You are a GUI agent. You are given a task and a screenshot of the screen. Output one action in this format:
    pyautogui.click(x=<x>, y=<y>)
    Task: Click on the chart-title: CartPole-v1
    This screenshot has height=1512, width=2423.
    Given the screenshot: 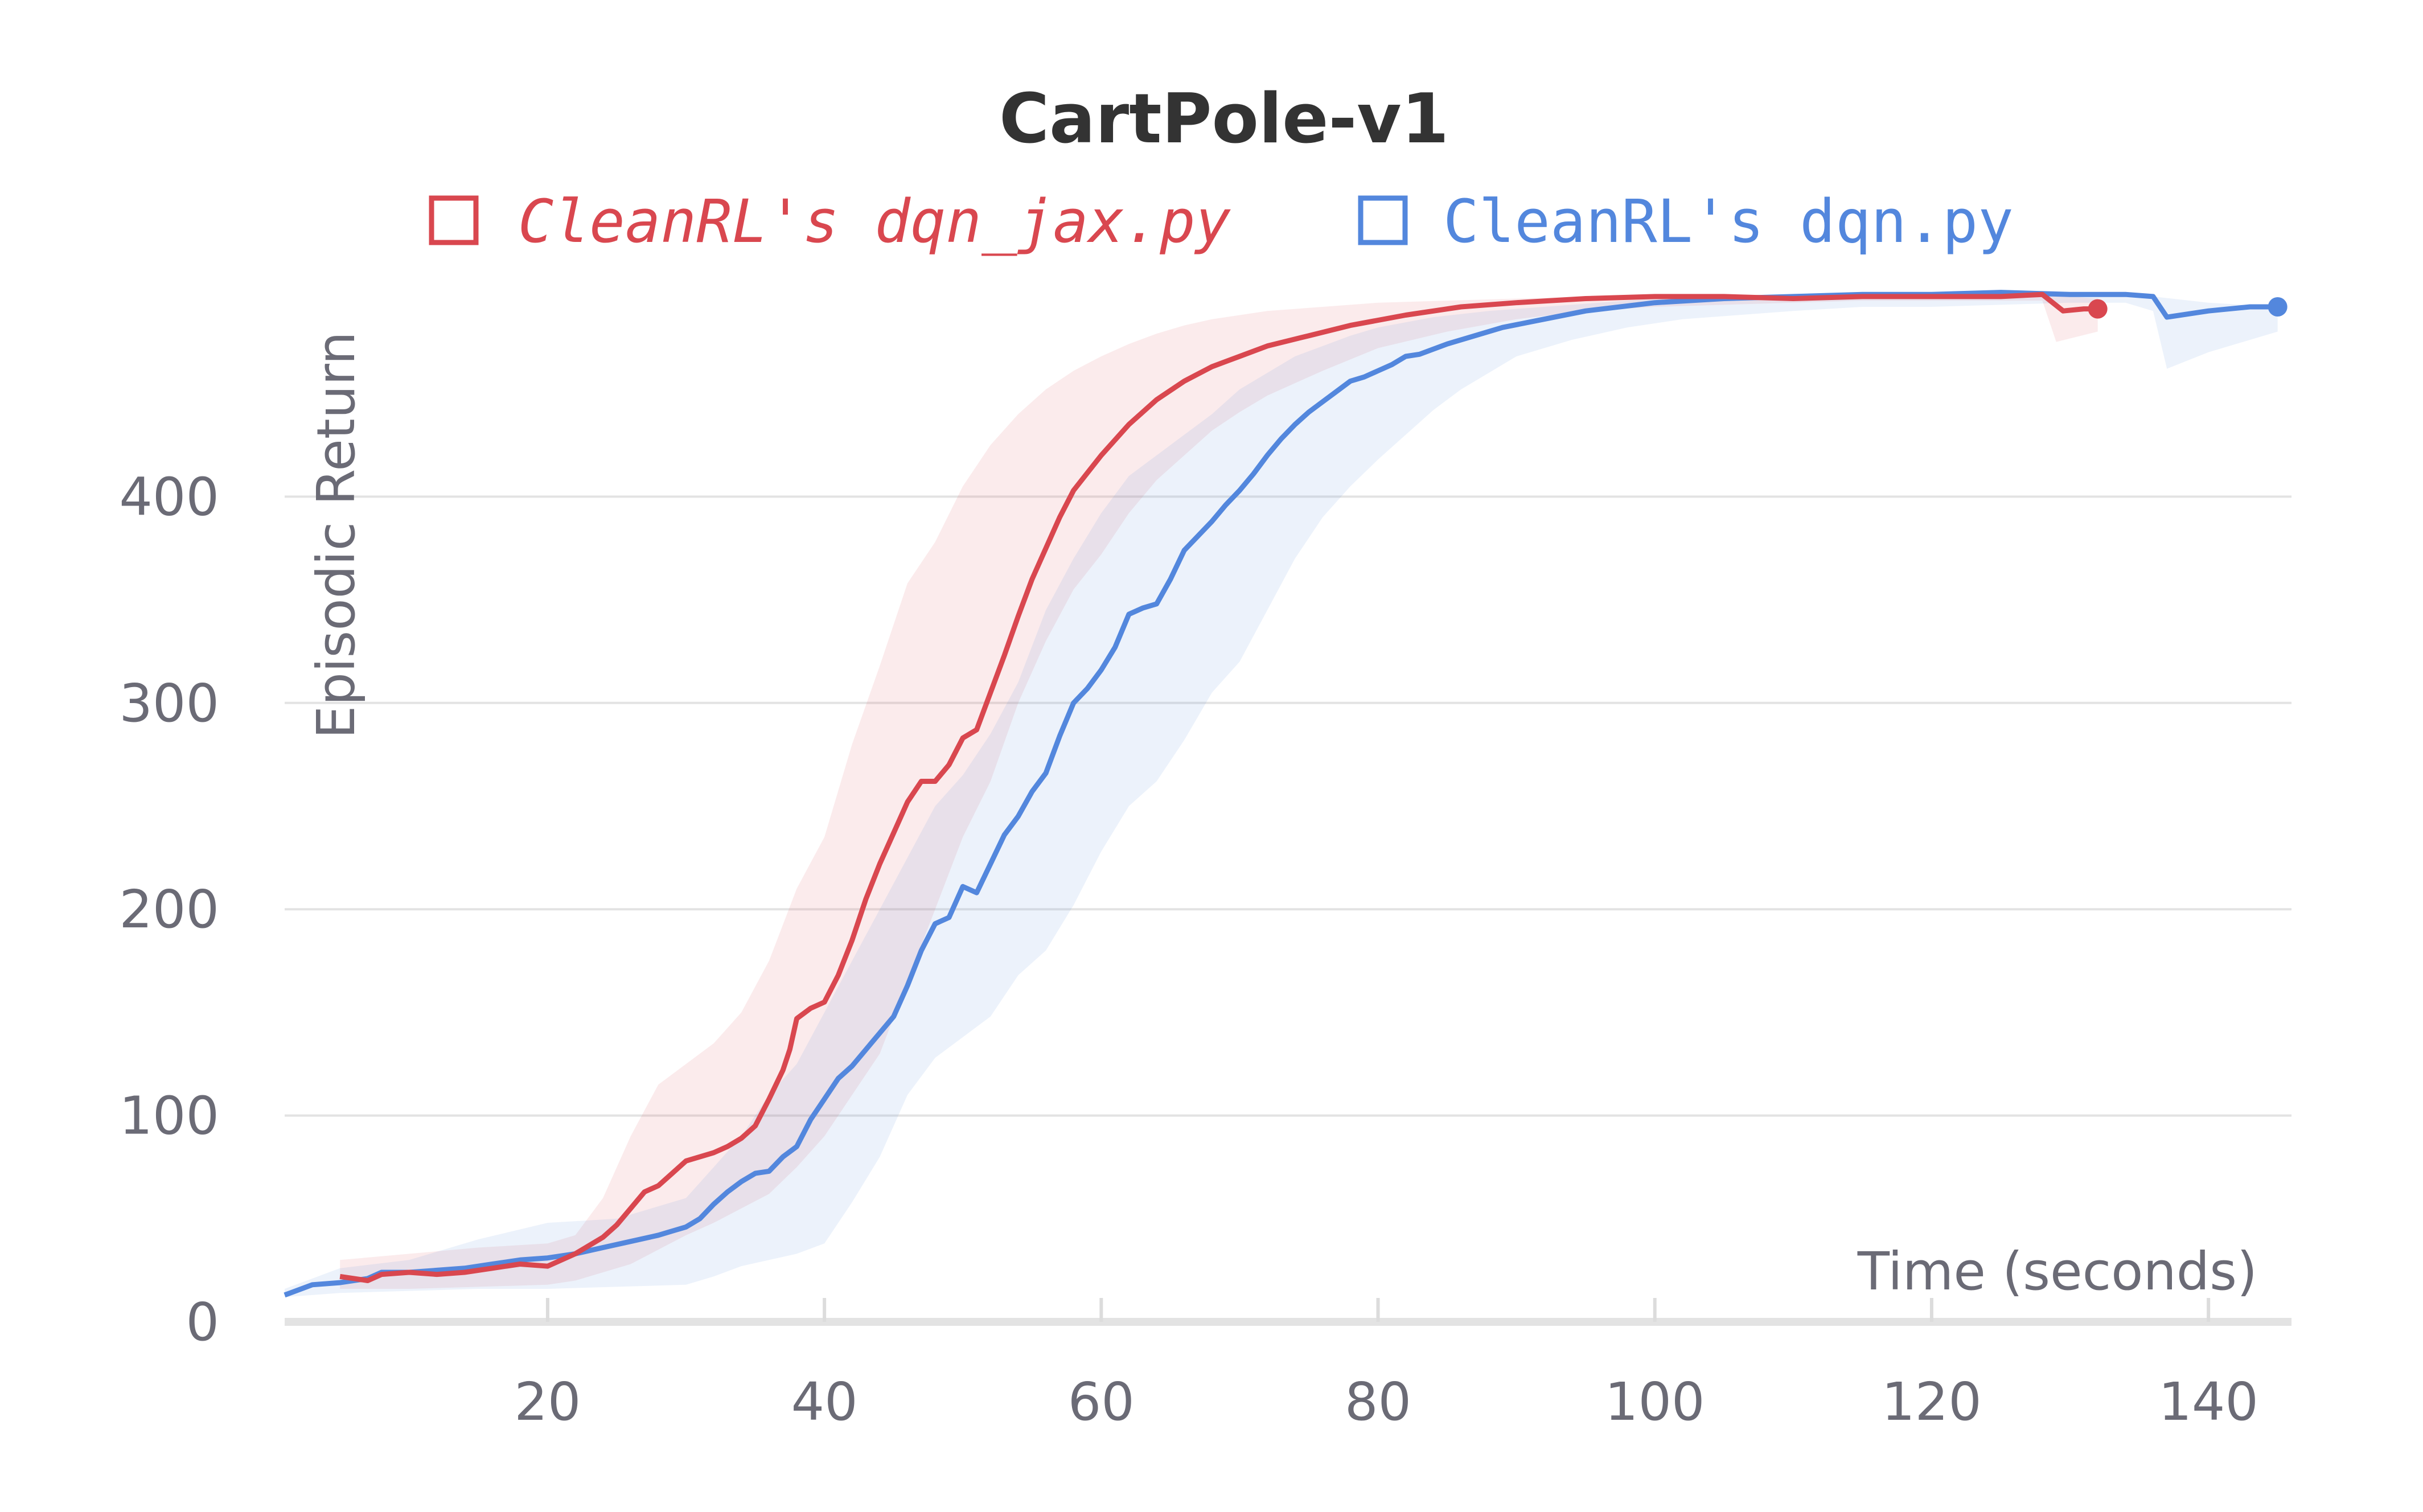 What is the action you would take?
    pyautogui.click(x=1224, y=119)
    